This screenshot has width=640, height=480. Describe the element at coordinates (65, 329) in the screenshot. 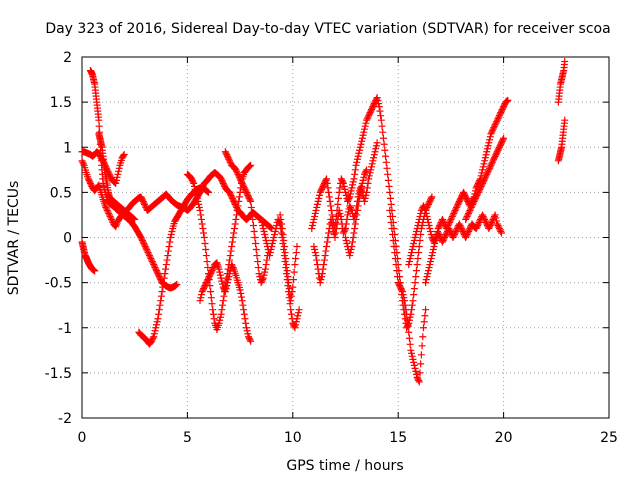

I see `y-tick-label: -1` at that location.